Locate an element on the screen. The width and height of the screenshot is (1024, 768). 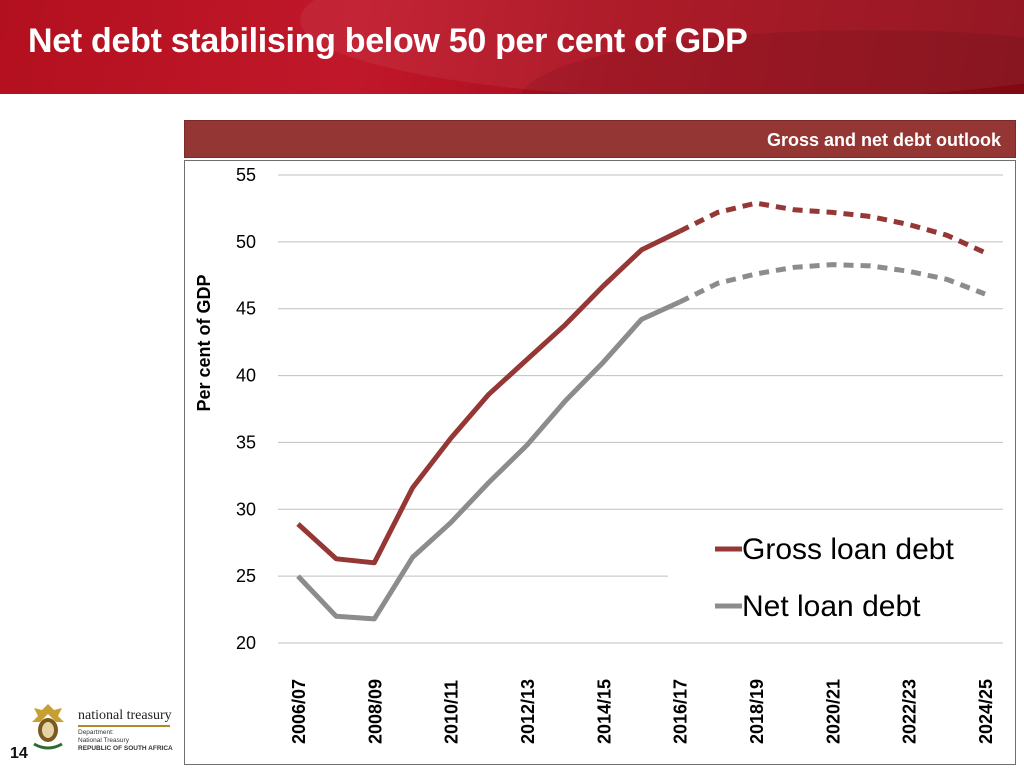
x-tick-2024-25: 2024/25 is located at coordinates (986, 711).